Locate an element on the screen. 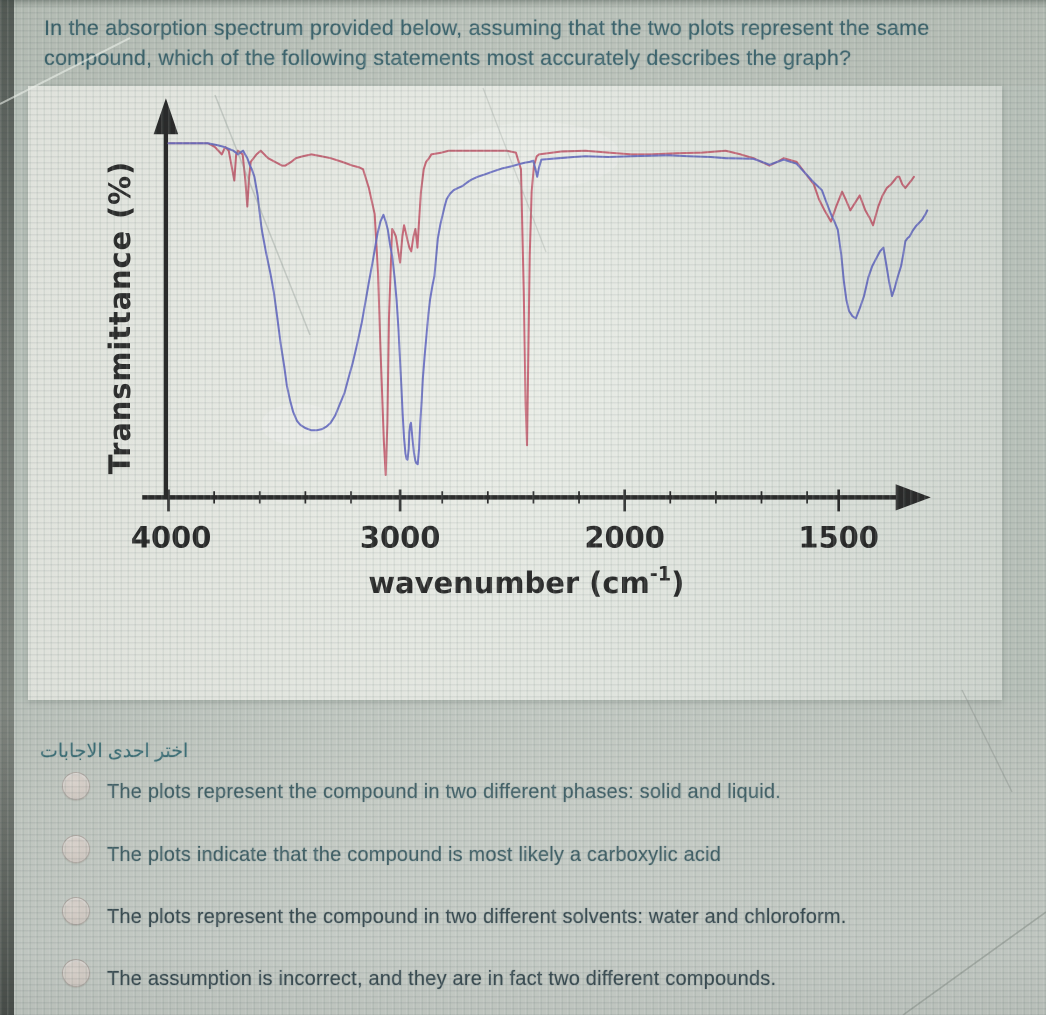  glare-spot is located at coordinates (298, 424).